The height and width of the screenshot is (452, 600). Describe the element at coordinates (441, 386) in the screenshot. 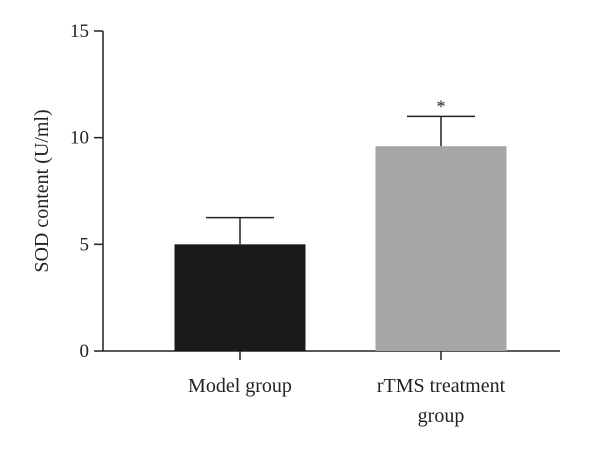

I see `x-tick-label-line: rTMS treatment` at that location.